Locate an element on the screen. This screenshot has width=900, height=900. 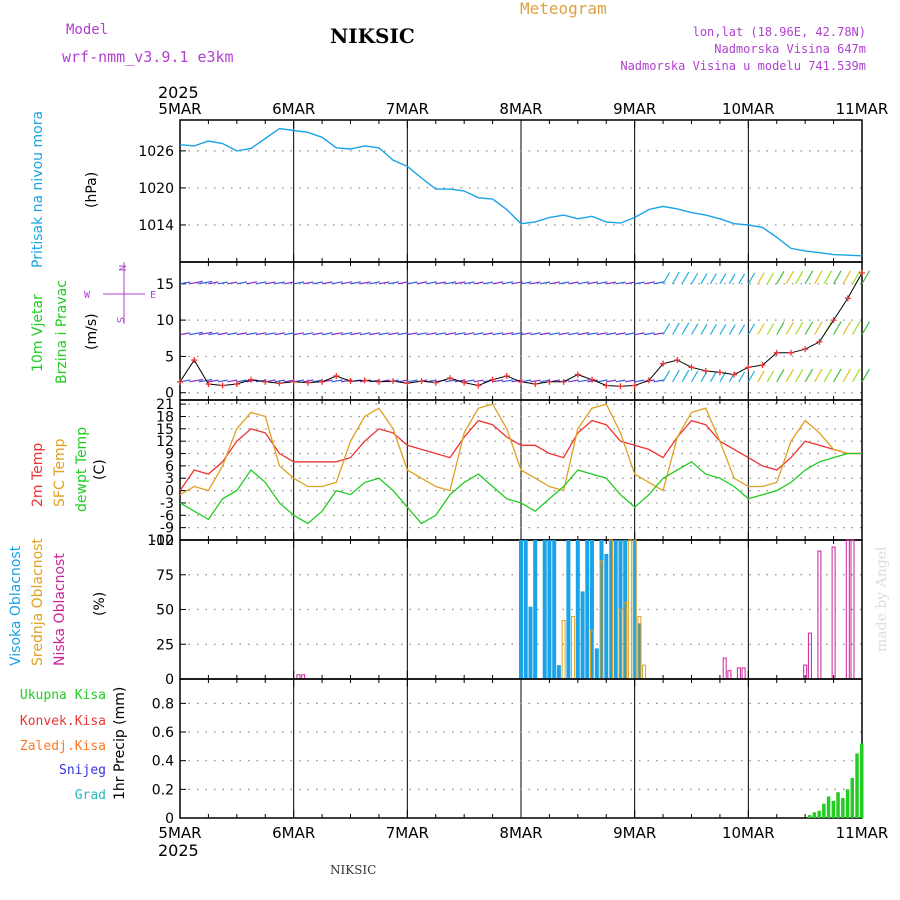
bottom-x-label: 11MAR is located at coordinates (862, 833).